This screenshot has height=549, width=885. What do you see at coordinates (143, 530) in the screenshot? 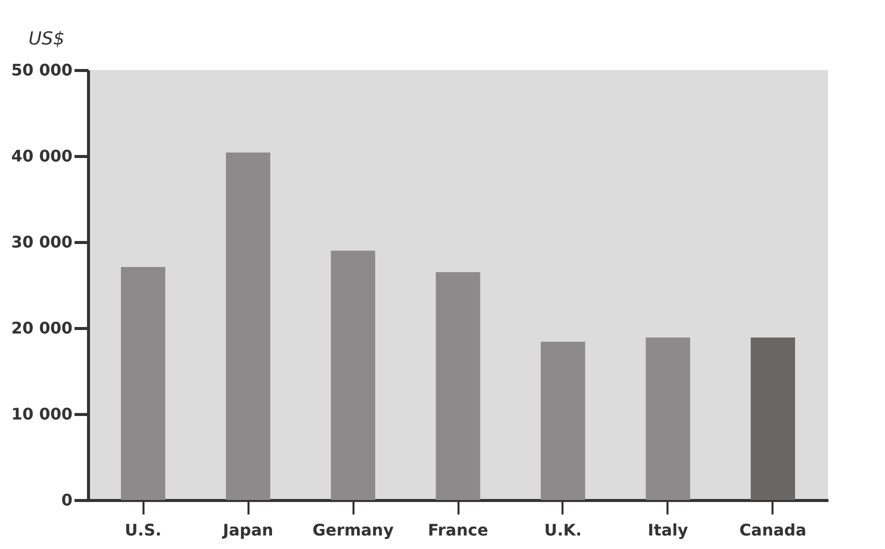
I see `x-tick-label: U.S.` at bounding box center [143, 530].